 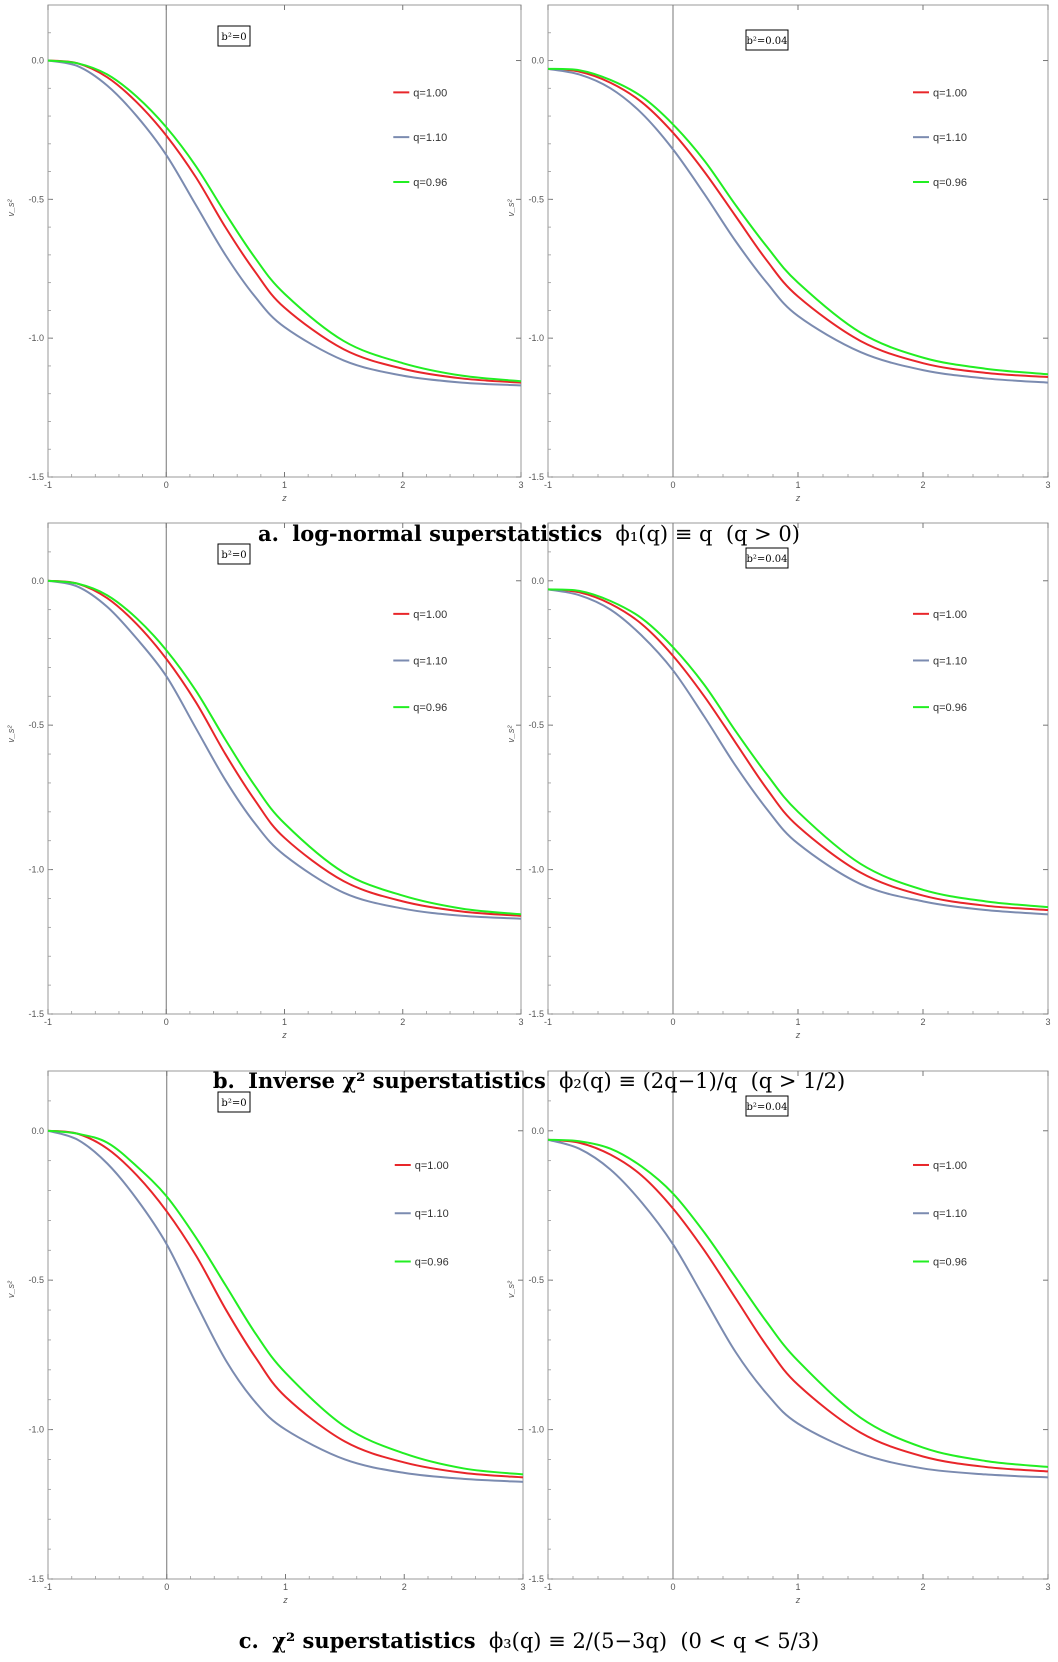 I want to click on caption-c-condition: (0 < q < 5/3), so click(x=749, y=1641).